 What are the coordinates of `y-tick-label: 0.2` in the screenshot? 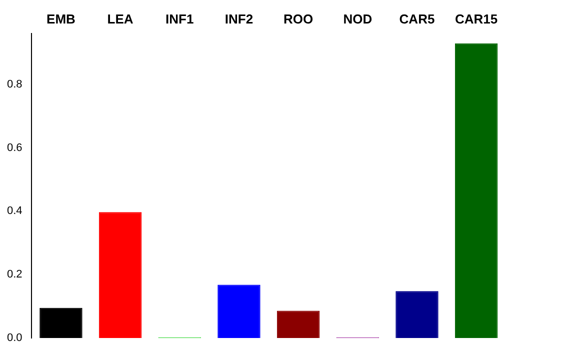 It's located at (14, 274).